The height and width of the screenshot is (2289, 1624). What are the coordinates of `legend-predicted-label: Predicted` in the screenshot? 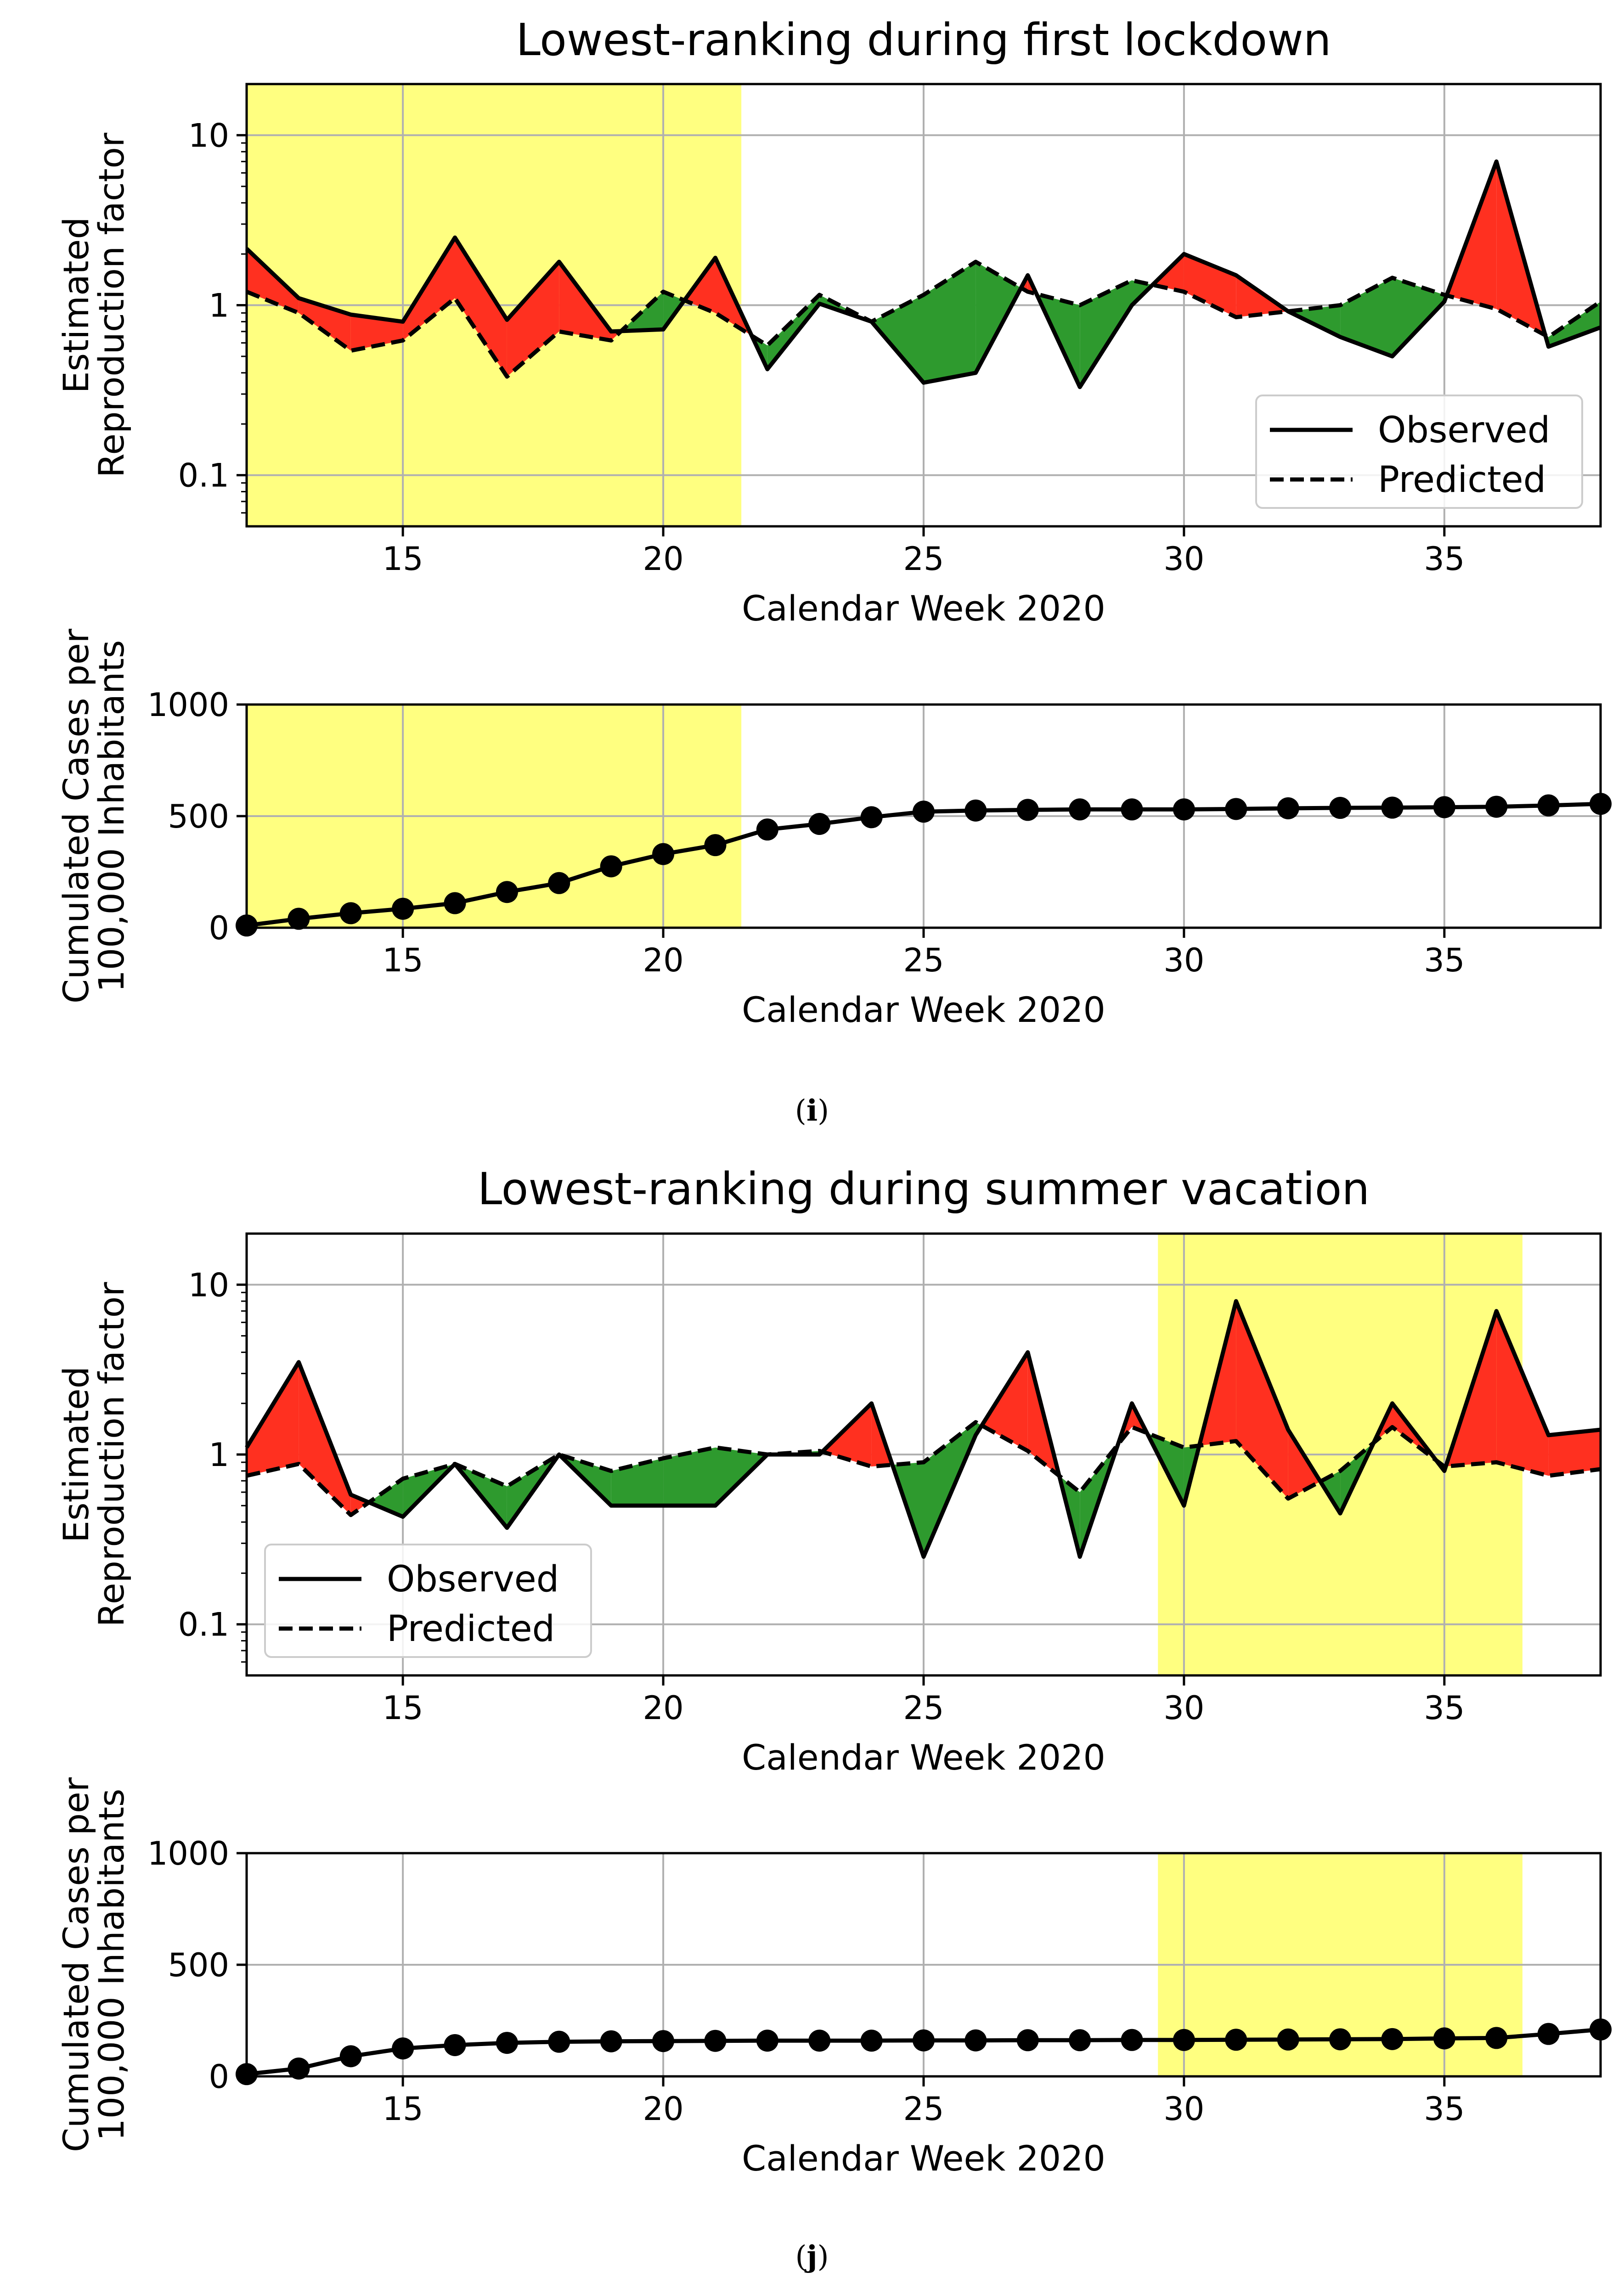 It's located at (1462, 480).